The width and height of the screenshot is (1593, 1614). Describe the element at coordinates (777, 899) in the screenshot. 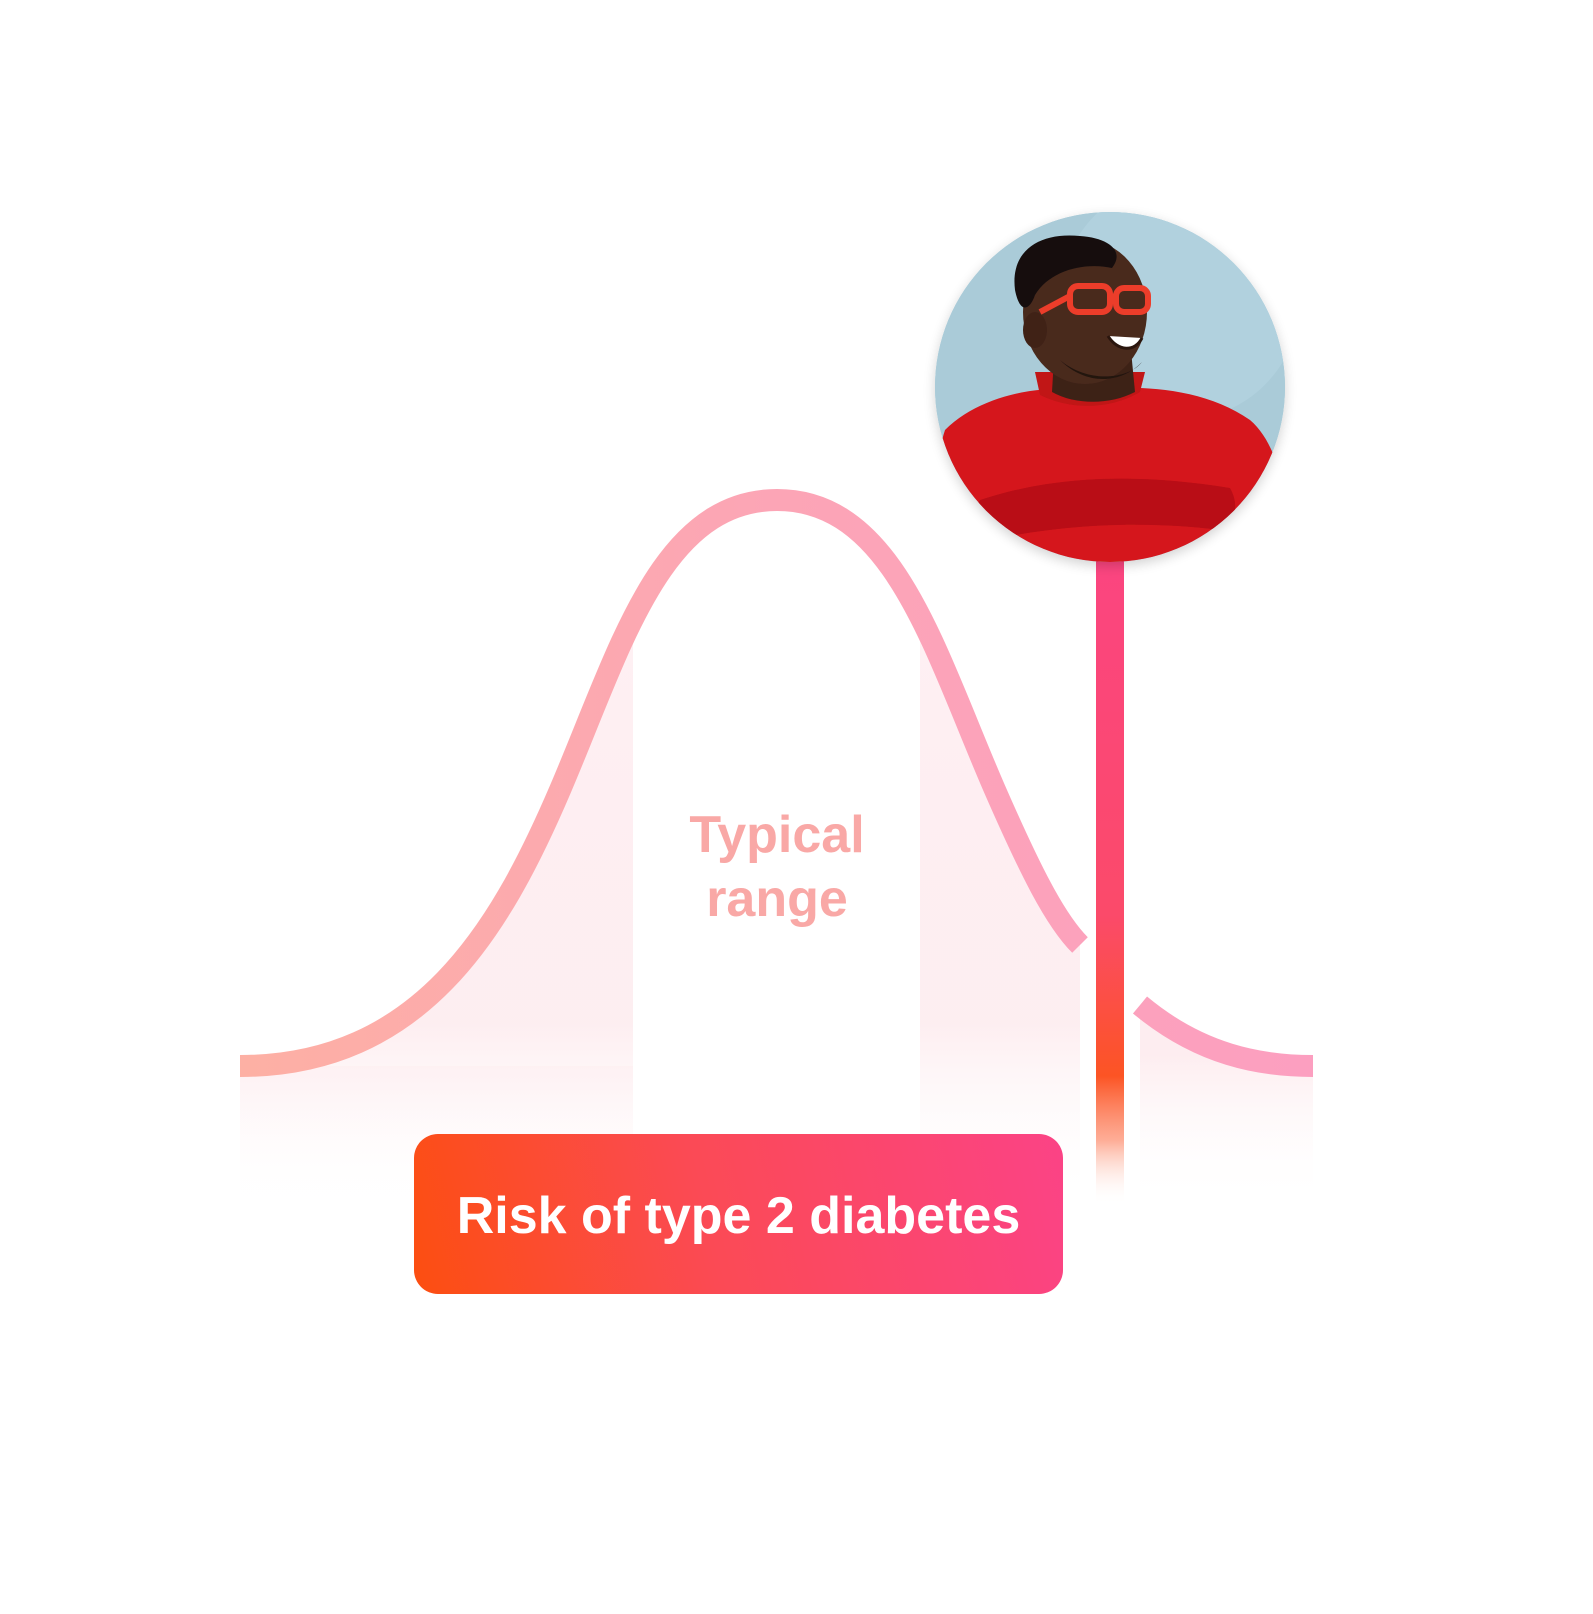

I see `typical-range-label-line2: range` at that location.